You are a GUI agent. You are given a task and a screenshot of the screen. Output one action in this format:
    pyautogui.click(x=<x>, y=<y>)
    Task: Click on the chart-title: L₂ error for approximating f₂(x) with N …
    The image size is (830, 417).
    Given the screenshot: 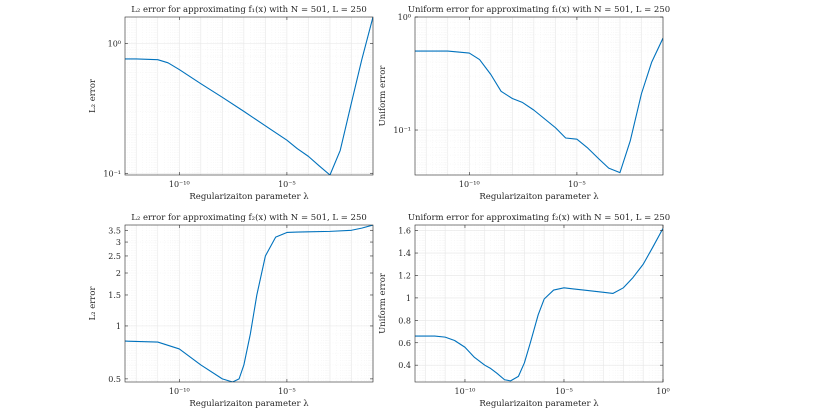 What is the action you would take?
    pyautogui.click(x=249, y=217)
    